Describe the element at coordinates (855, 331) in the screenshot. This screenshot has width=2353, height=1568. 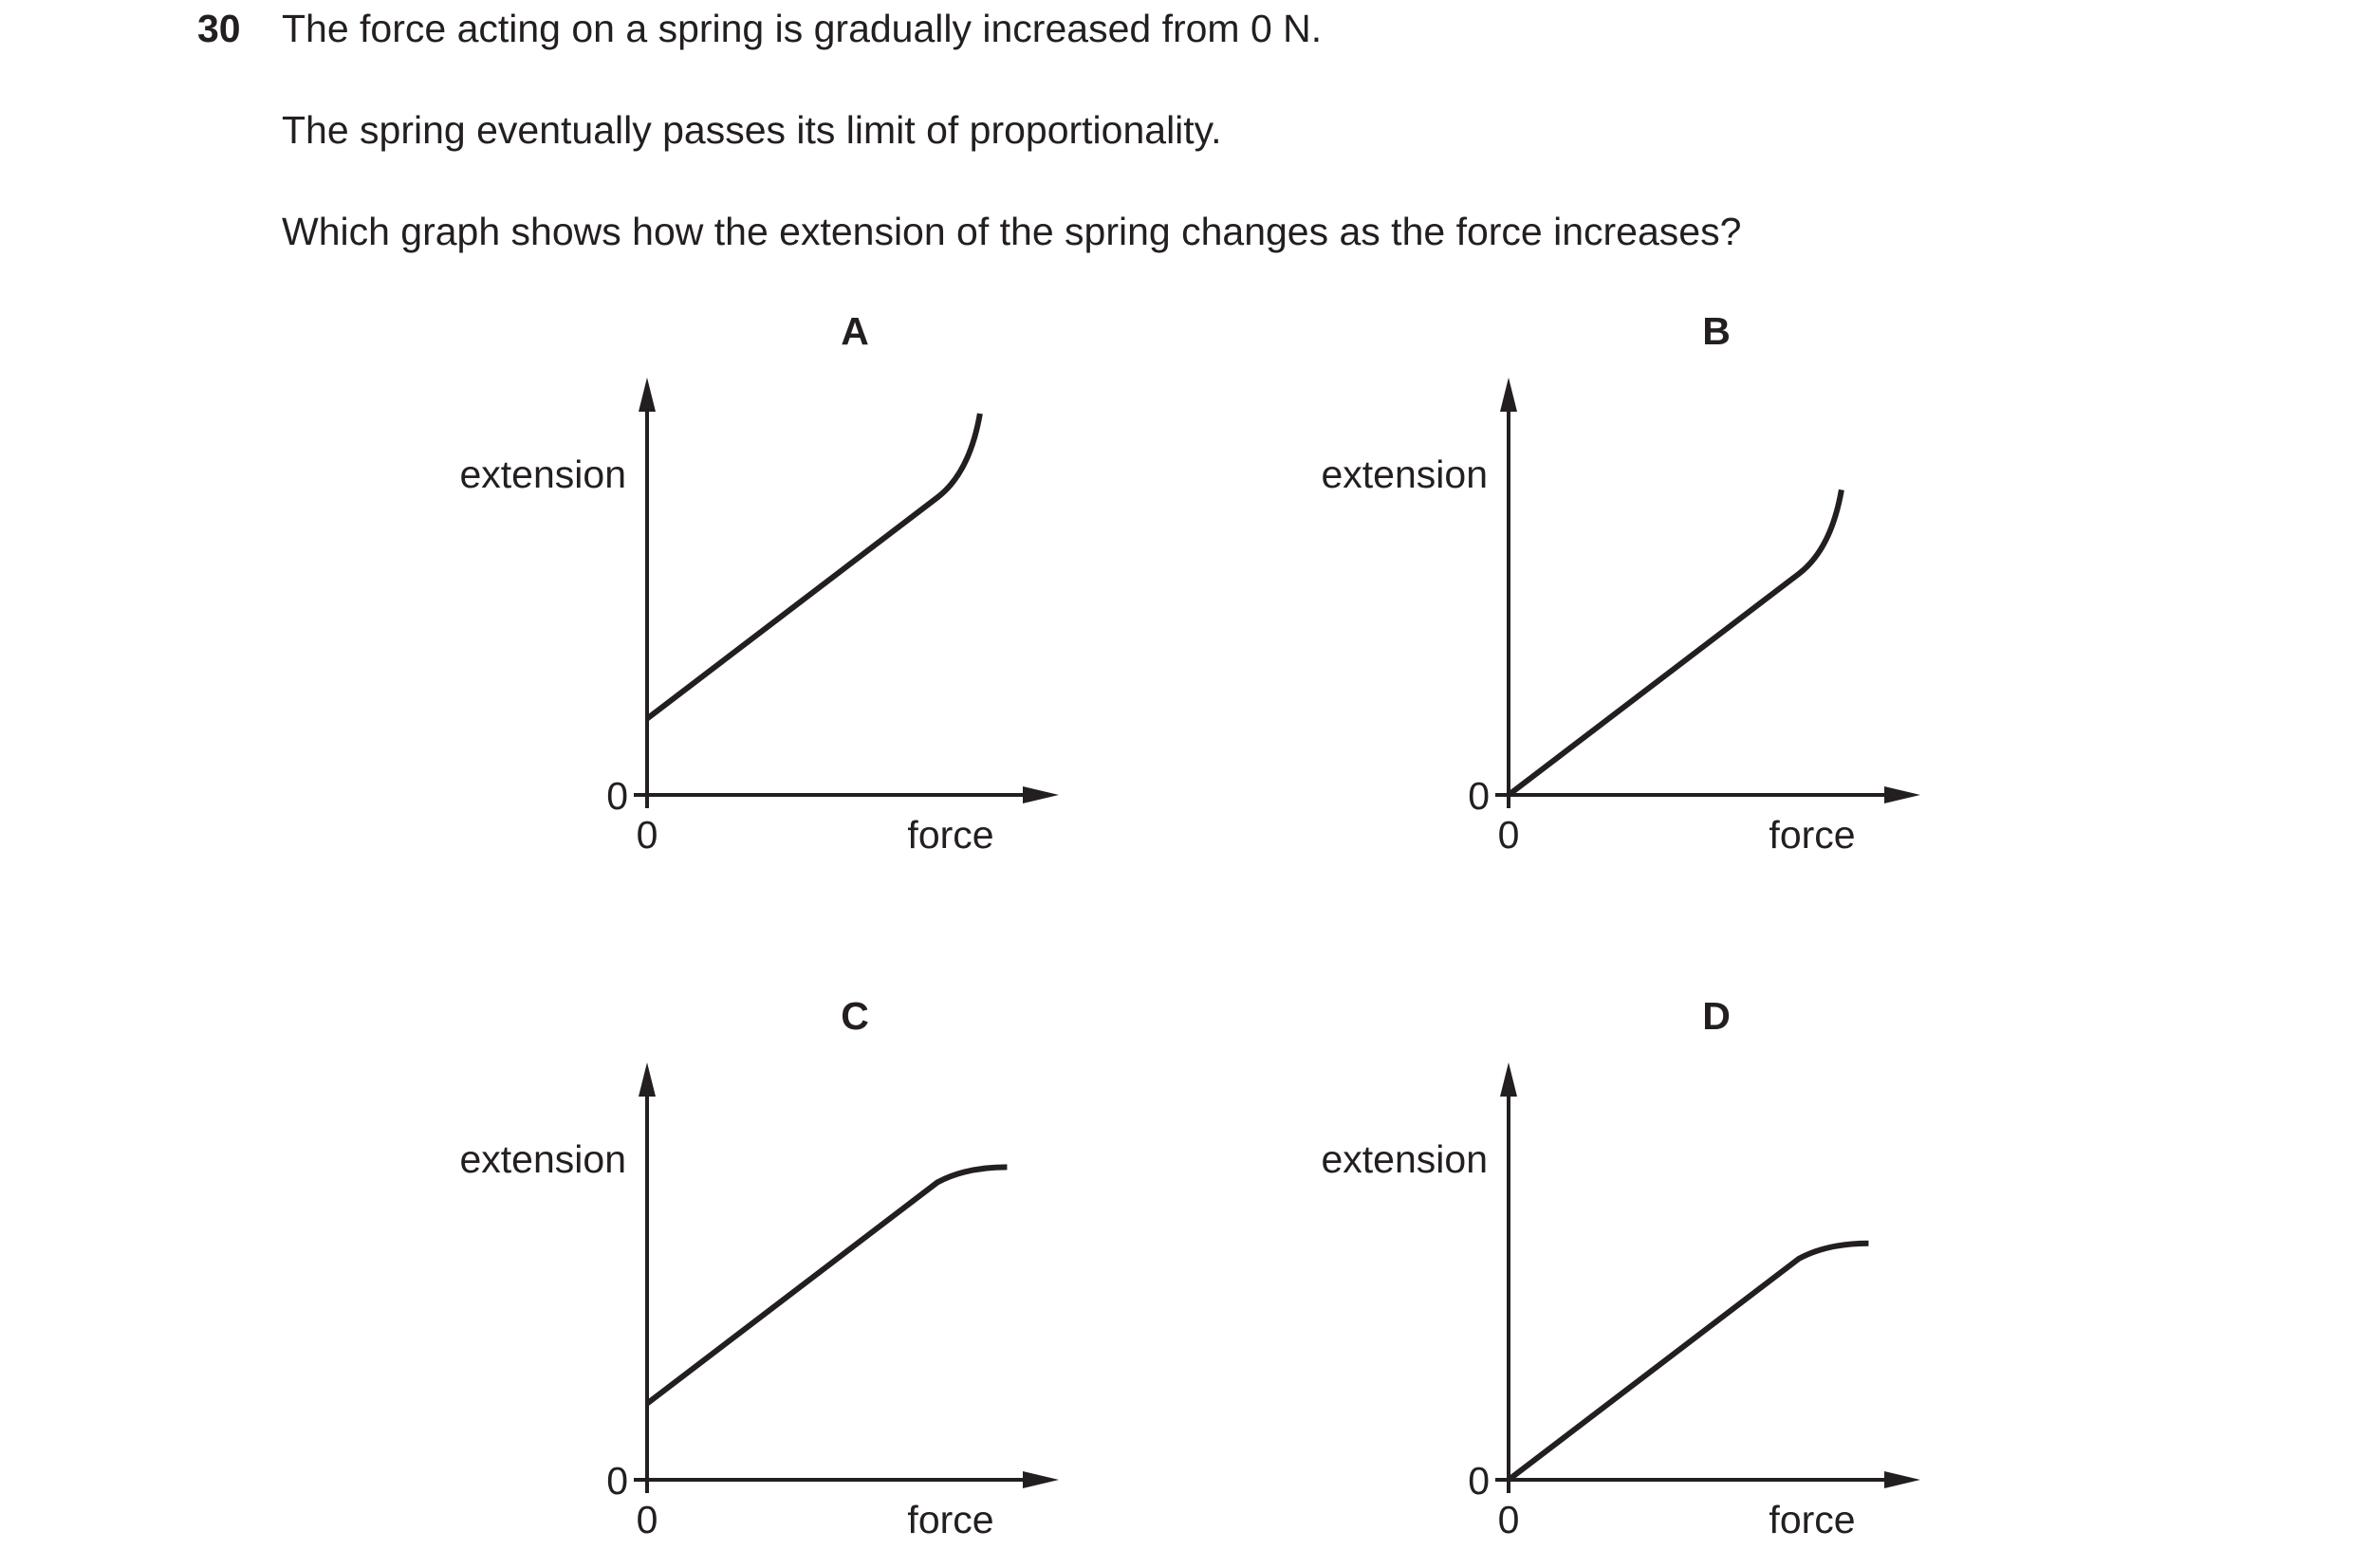
I see `graph-letter: A` at that location.